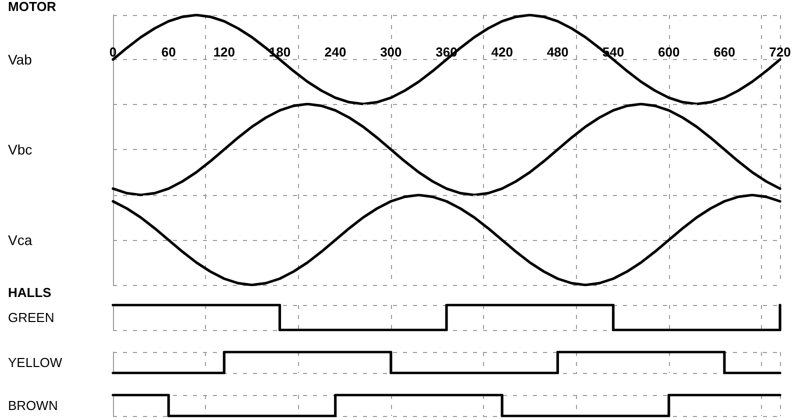  I want to click on y-axis-title: Vbc, so click(20, 150).